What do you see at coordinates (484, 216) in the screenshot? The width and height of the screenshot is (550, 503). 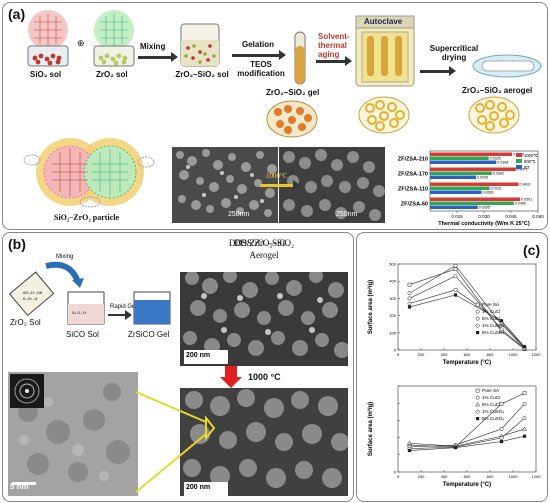 I see `x-tick-label: 0.030` at bounding box center [484, 216].